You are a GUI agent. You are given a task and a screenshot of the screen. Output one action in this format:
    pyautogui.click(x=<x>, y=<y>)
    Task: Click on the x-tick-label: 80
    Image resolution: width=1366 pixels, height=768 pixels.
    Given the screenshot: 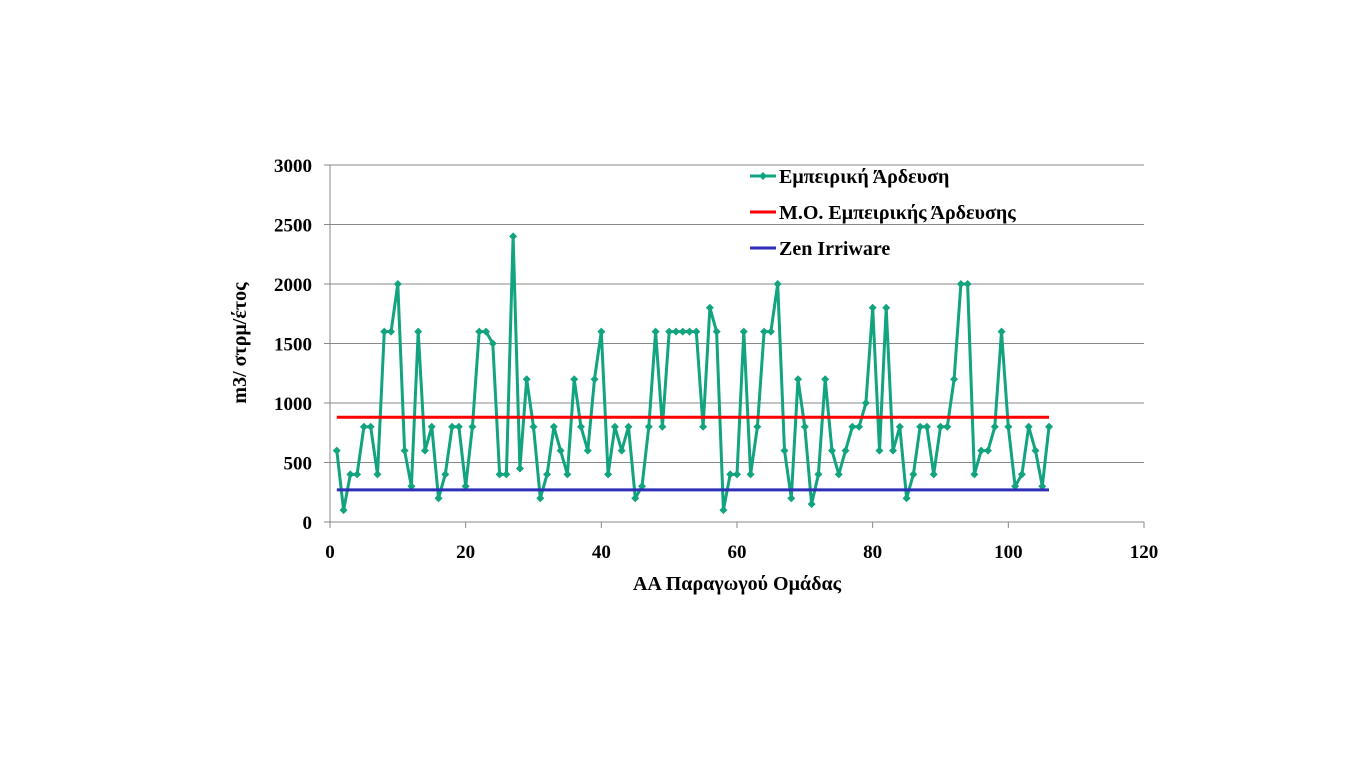 What is the action you would take?
    pyautogui.click(x=872, y=552)
    